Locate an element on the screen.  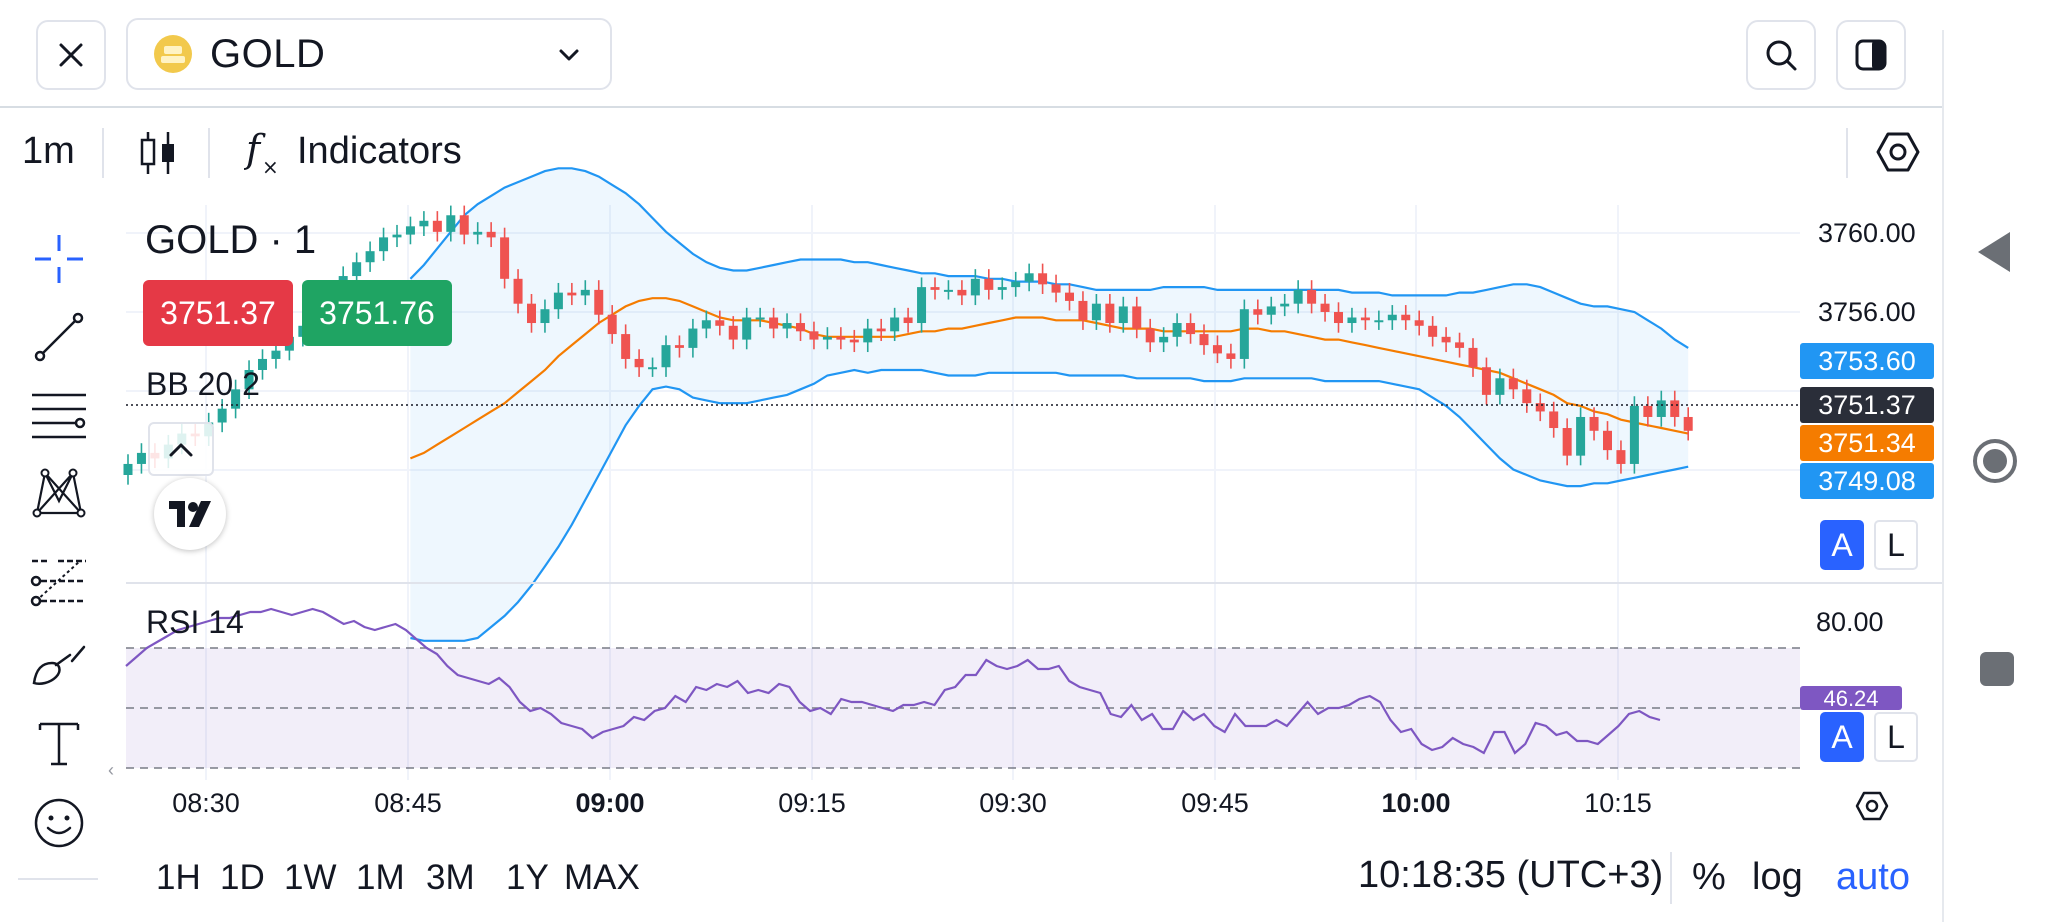
log-scale-button: L is located at coordinates (1896, 545).